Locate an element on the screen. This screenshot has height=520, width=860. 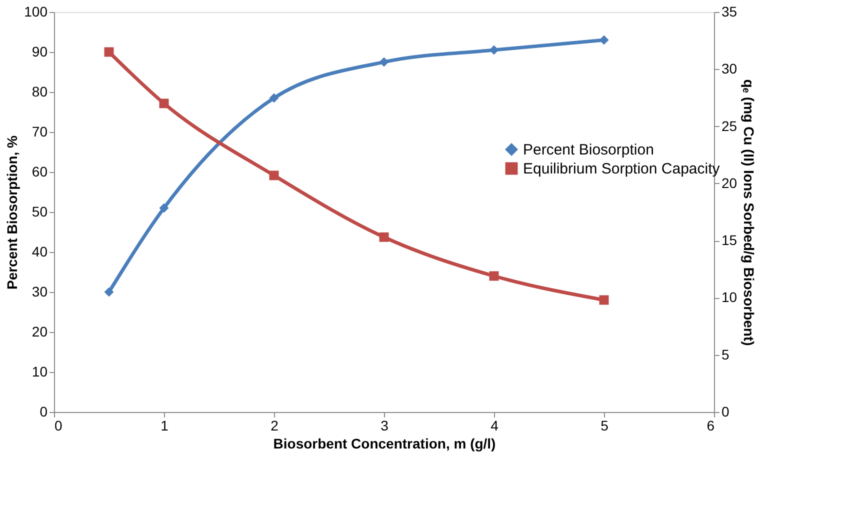
x-axis-title: Biosorbent Concentration, m (g/l) is located at coordinates (384, 444).